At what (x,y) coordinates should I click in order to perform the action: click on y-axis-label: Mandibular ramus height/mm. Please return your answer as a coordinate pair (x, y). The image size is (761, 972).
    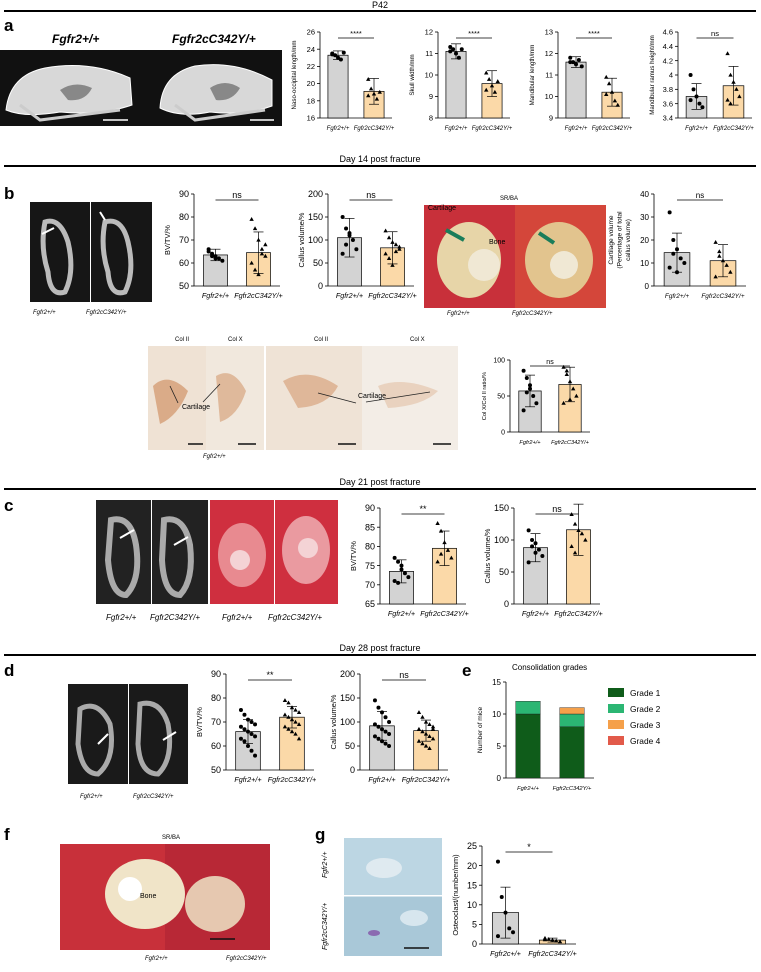
    Looking at the image, I should click on (652, 75).